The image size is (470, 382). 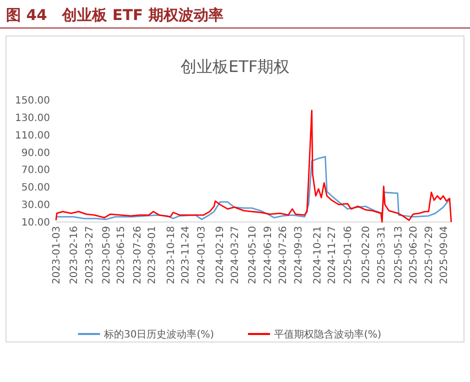 I want to click on x-tick-label: 2025-09-04, so click(x=444, y=255).